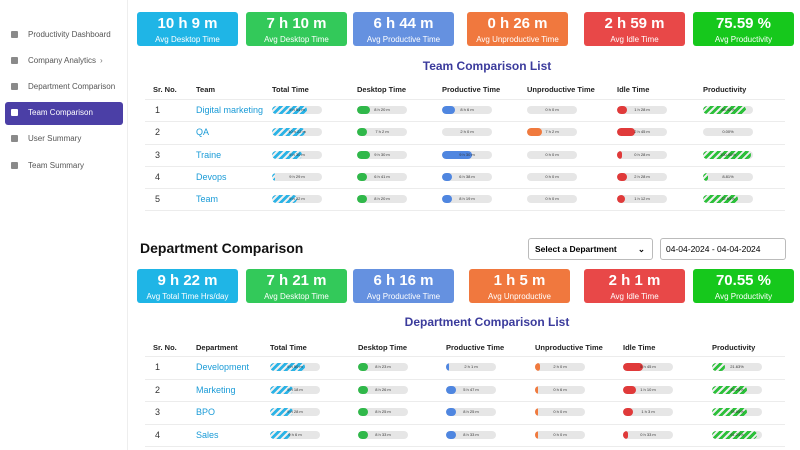 This screenshot has width=800, height=450. What do you see at coordinates (187, 296) in the screenshot?
I see `stat-label: Avg Total Time Hrs/day` at bounding box center [187, 296].